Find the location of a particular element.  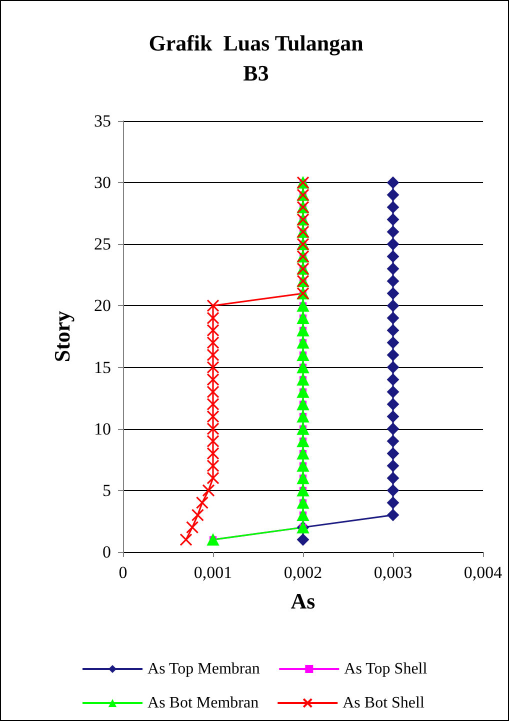

legend-label: As Bot Membran is located at coordinates (203, 703).